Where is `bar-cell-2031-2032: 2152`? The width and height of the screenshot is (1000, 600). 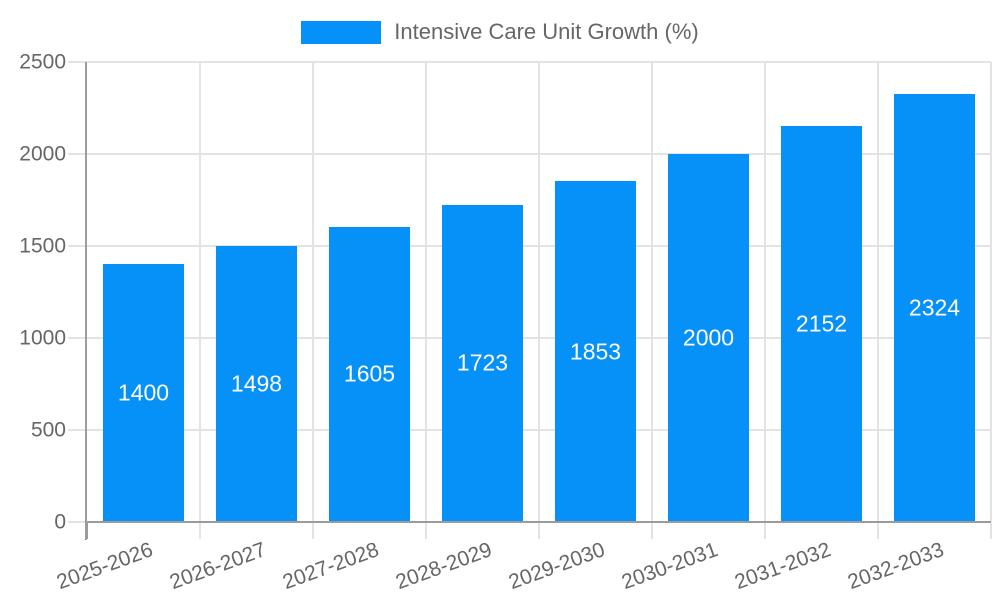
bar-cell-2031-2032: 2152 is located at coordinates (821, 292).